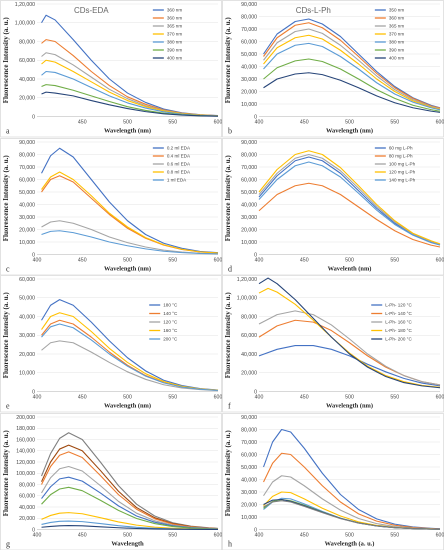  What do you see at coordinates (249, 30) in the screenshot?
I see `y-tick-label: 70,000` at bounding box center [249, 30].